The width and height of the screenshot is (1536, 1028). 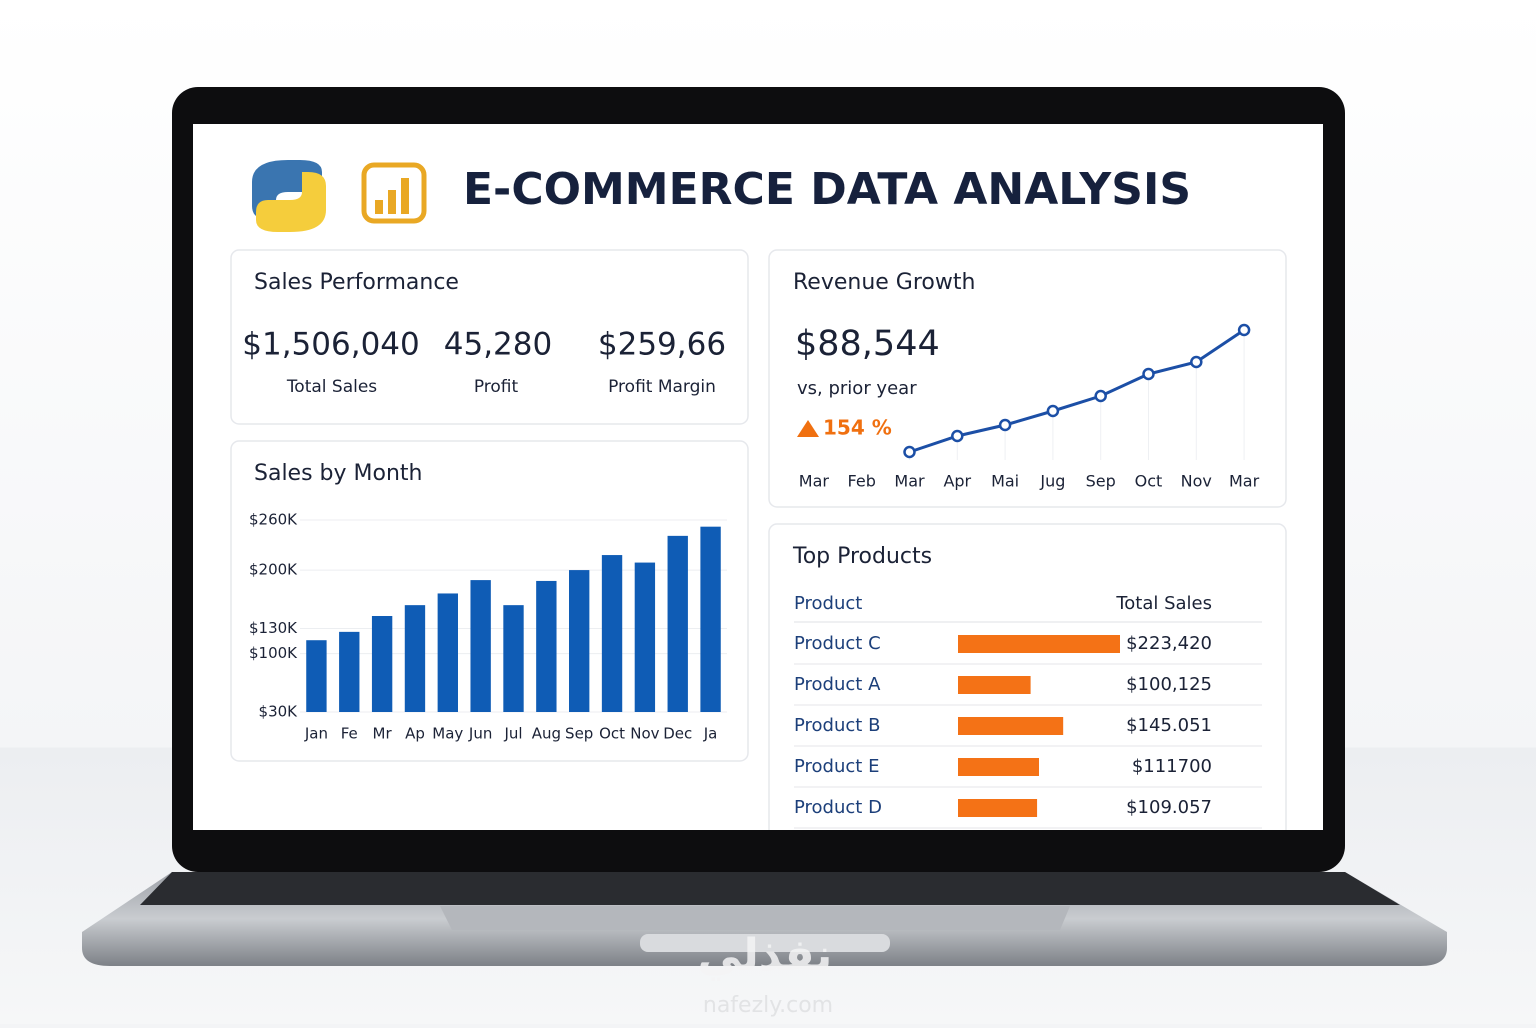 I want to click on row-label: Product A, so click(x=837, y=684).